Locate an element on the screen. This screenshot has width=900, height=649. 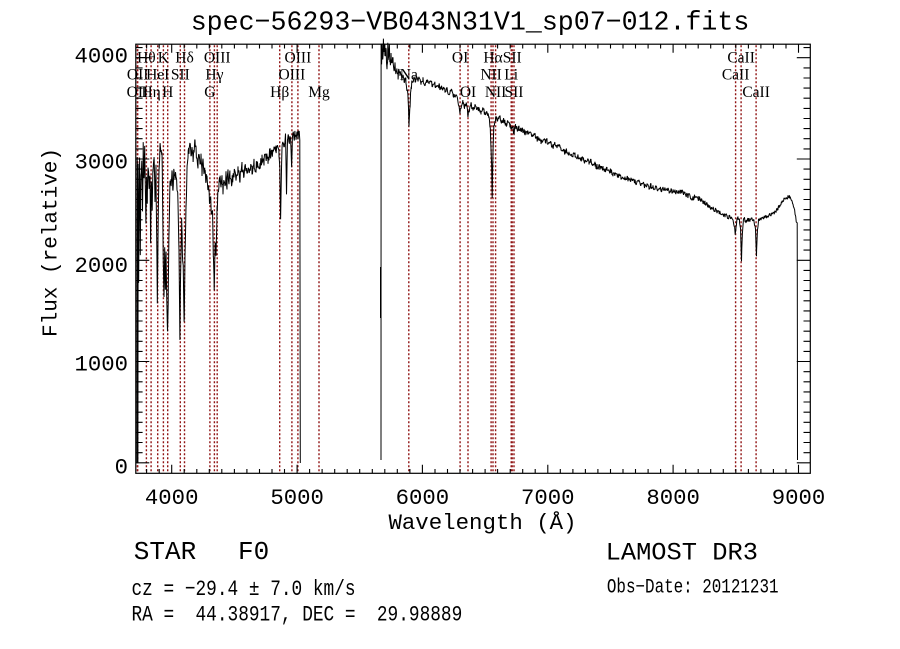
svg-text: 3000 is located at coordinates (101, 162).